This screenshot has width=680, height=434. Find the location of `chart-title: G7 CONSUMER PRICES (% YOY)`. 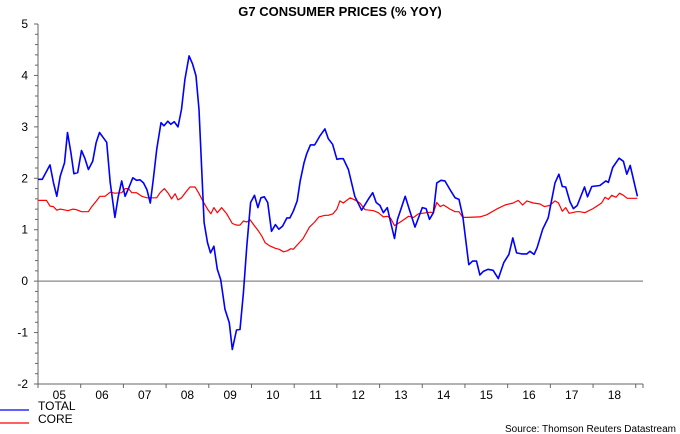

chart-title: G7 CONSUMER PRICES (% YOY) is located at coordinates (339, 11).